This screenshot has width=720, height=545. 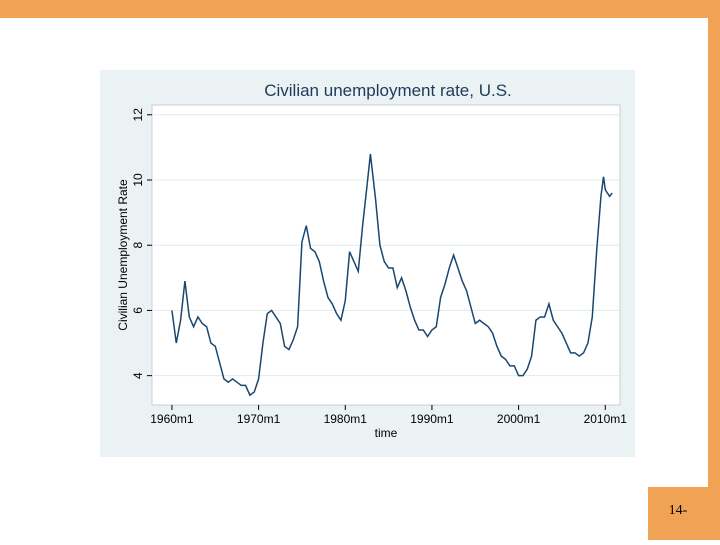 What do you see at coordinates (714, 270) in the screenshot?
I see `right-bar` at bounding box center [714, 270].